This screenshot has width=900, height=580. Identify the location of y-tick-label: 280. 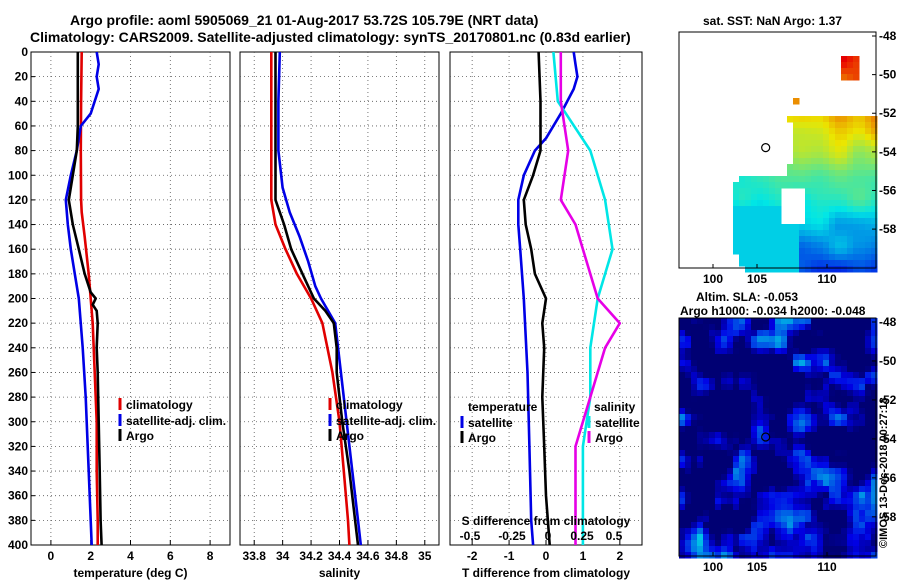
(18, 397).